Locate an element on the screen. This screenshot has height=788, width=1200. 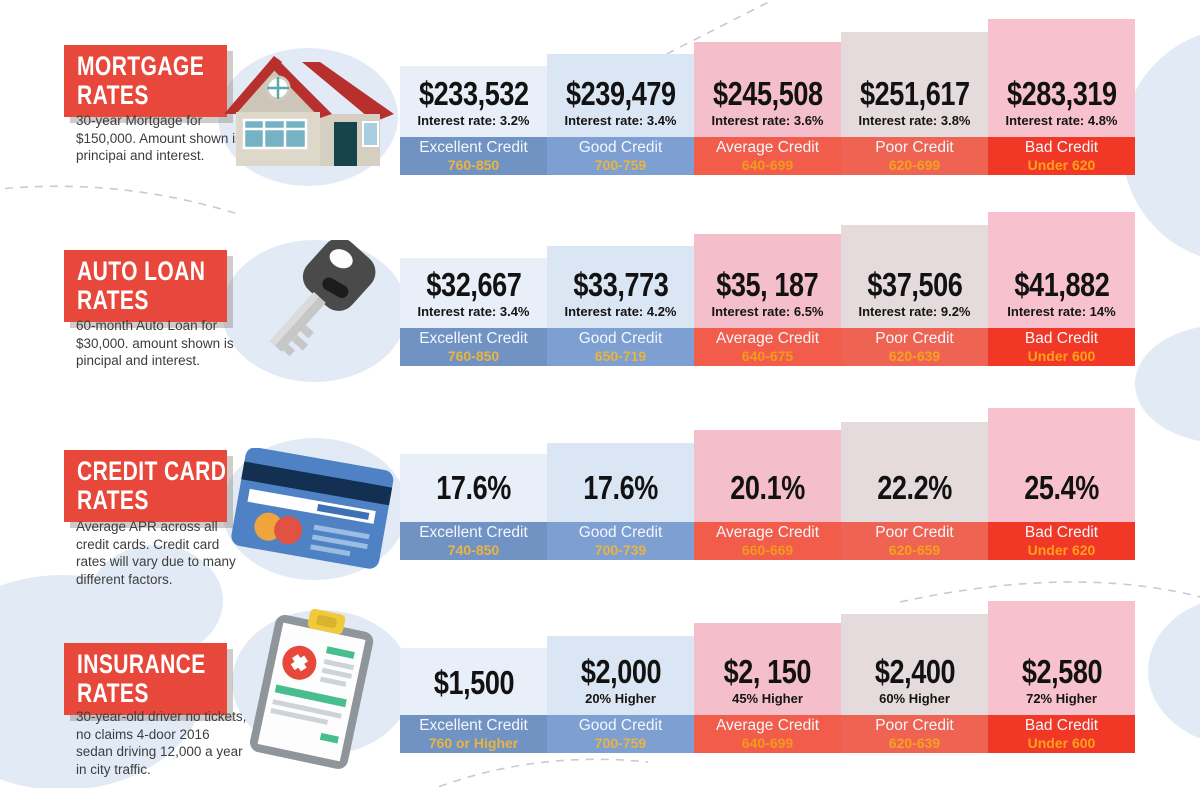
credit-card-excellent-credit-bar: 17.6% Excellent Credit 740-850 is located at coordinates (473, 507).